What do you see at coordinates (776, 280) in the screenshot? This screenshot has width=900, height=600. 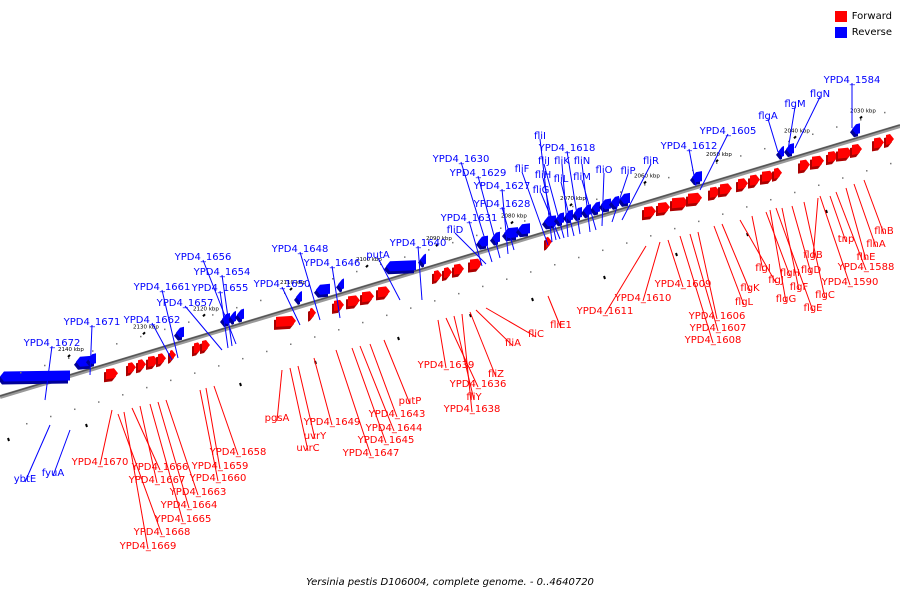 I see `gene-label-flgj: flgJ` at bounding box center [776, 280].